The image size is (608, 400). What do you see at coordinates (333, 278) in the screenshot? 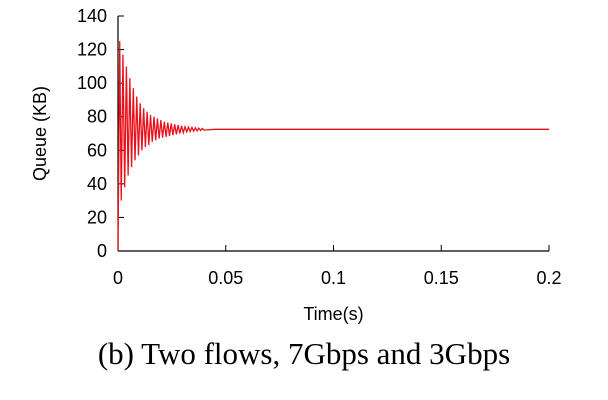
I see `x-tick-label: 0.1` at bounding box center [333, 278].